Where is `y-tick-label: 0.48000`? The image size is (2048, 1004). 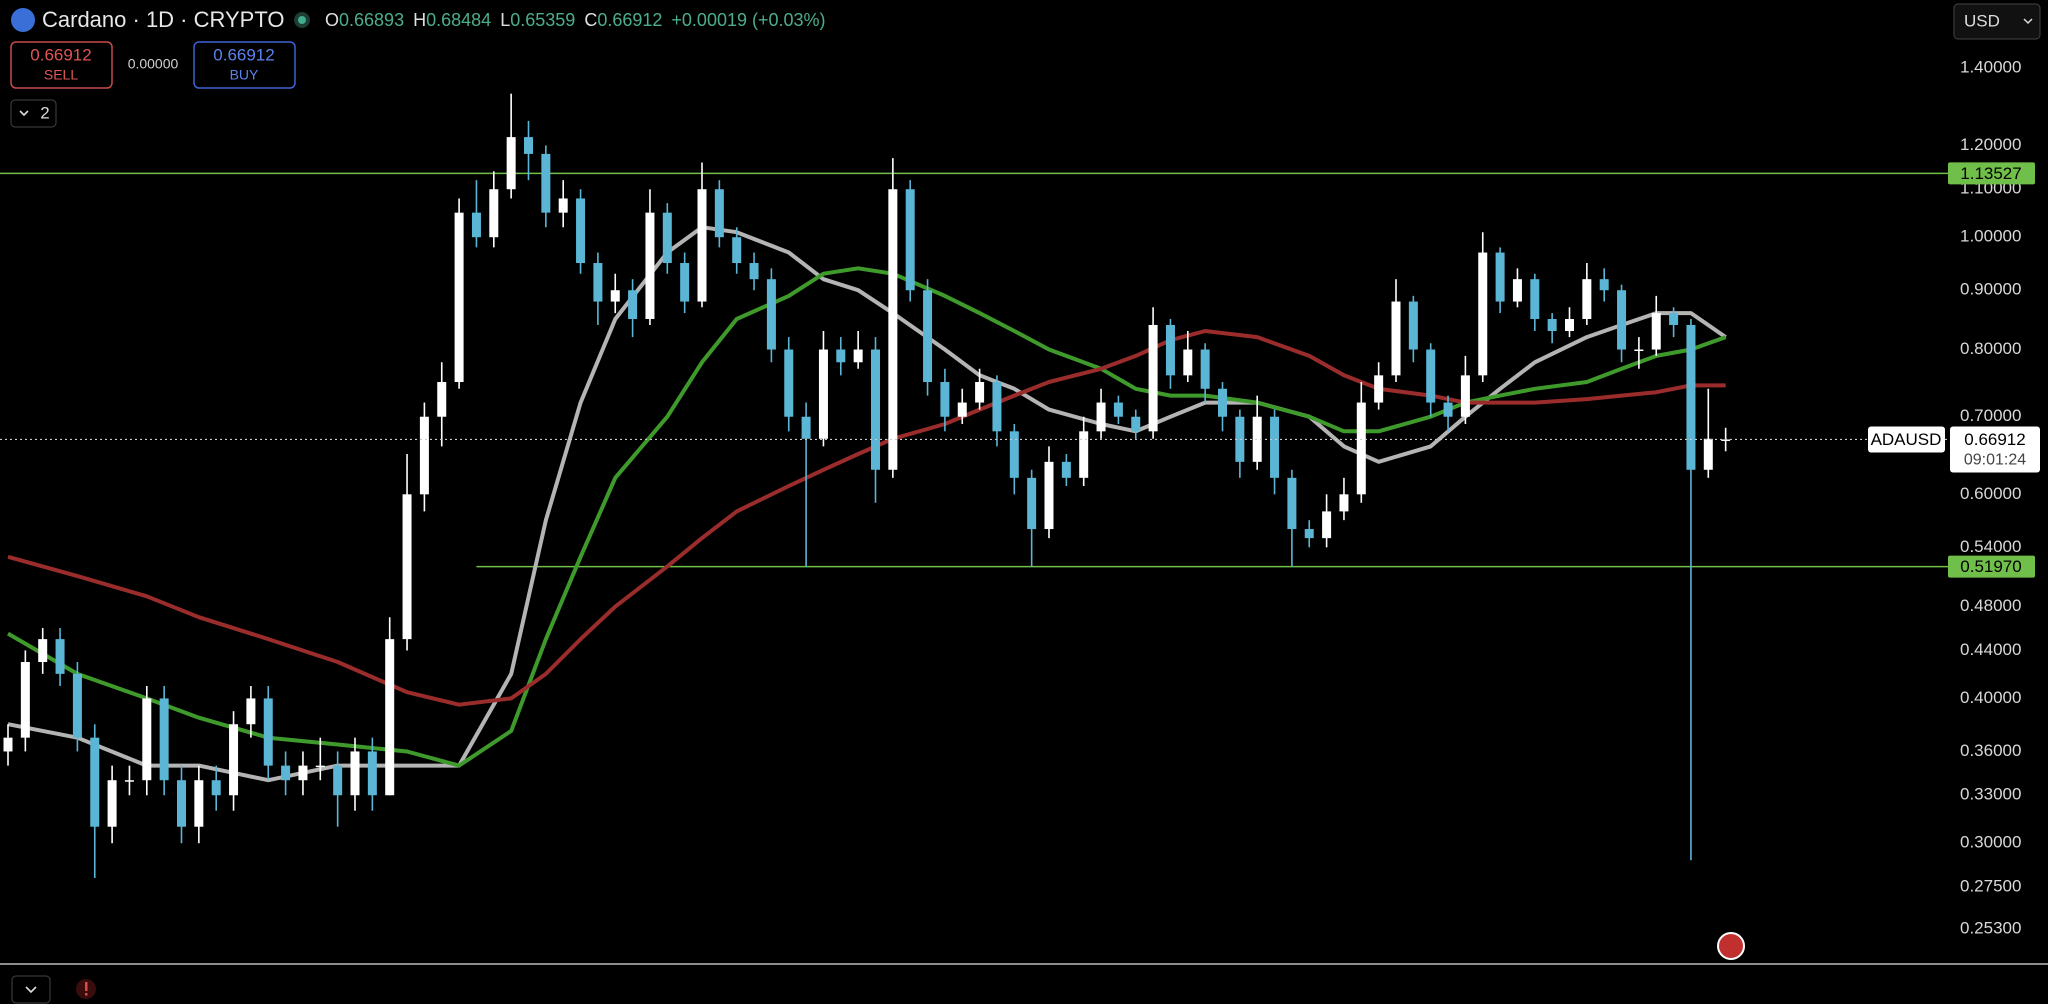
y-tick-label: 0.48000 is located at coordinates (1990, 605).